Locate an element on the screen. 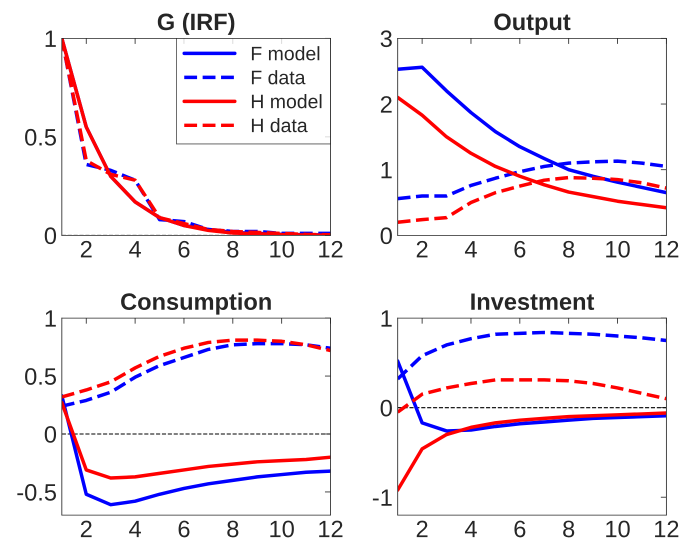  legend-label: F data is located at coordinates (279, 77).